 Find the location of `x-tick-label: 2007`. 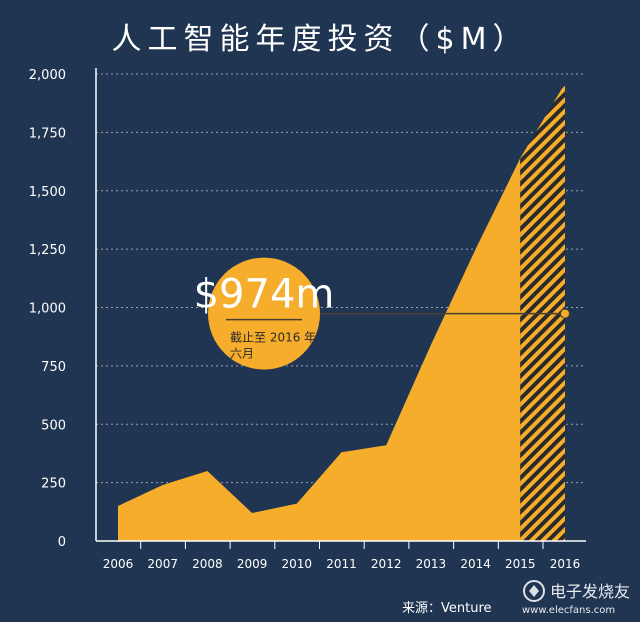

x-tick-label: 2007 is located at coordinates (162, 564).